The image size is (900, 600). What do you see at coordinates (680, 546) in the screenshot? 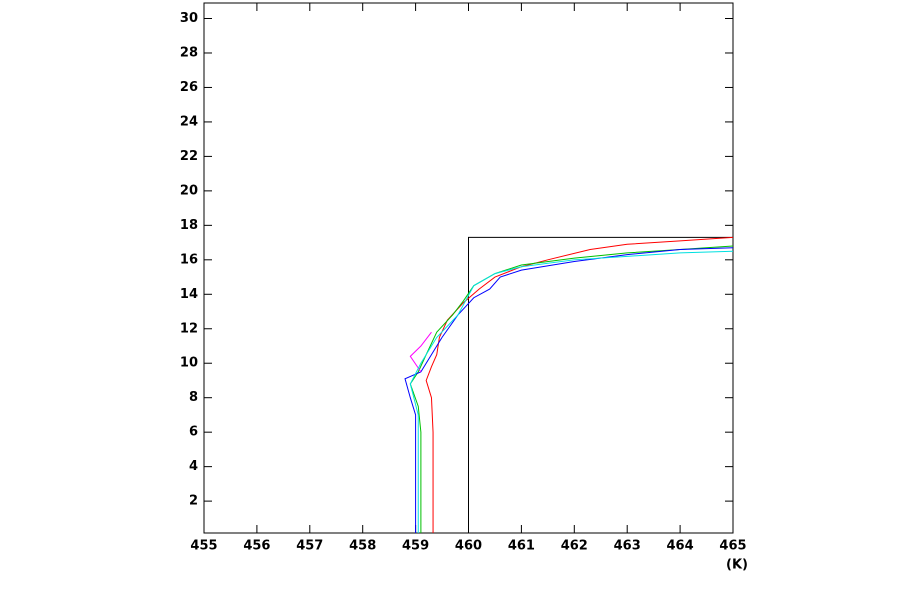
I see `x-tick-label: 464` at bounding box center [680, 546].